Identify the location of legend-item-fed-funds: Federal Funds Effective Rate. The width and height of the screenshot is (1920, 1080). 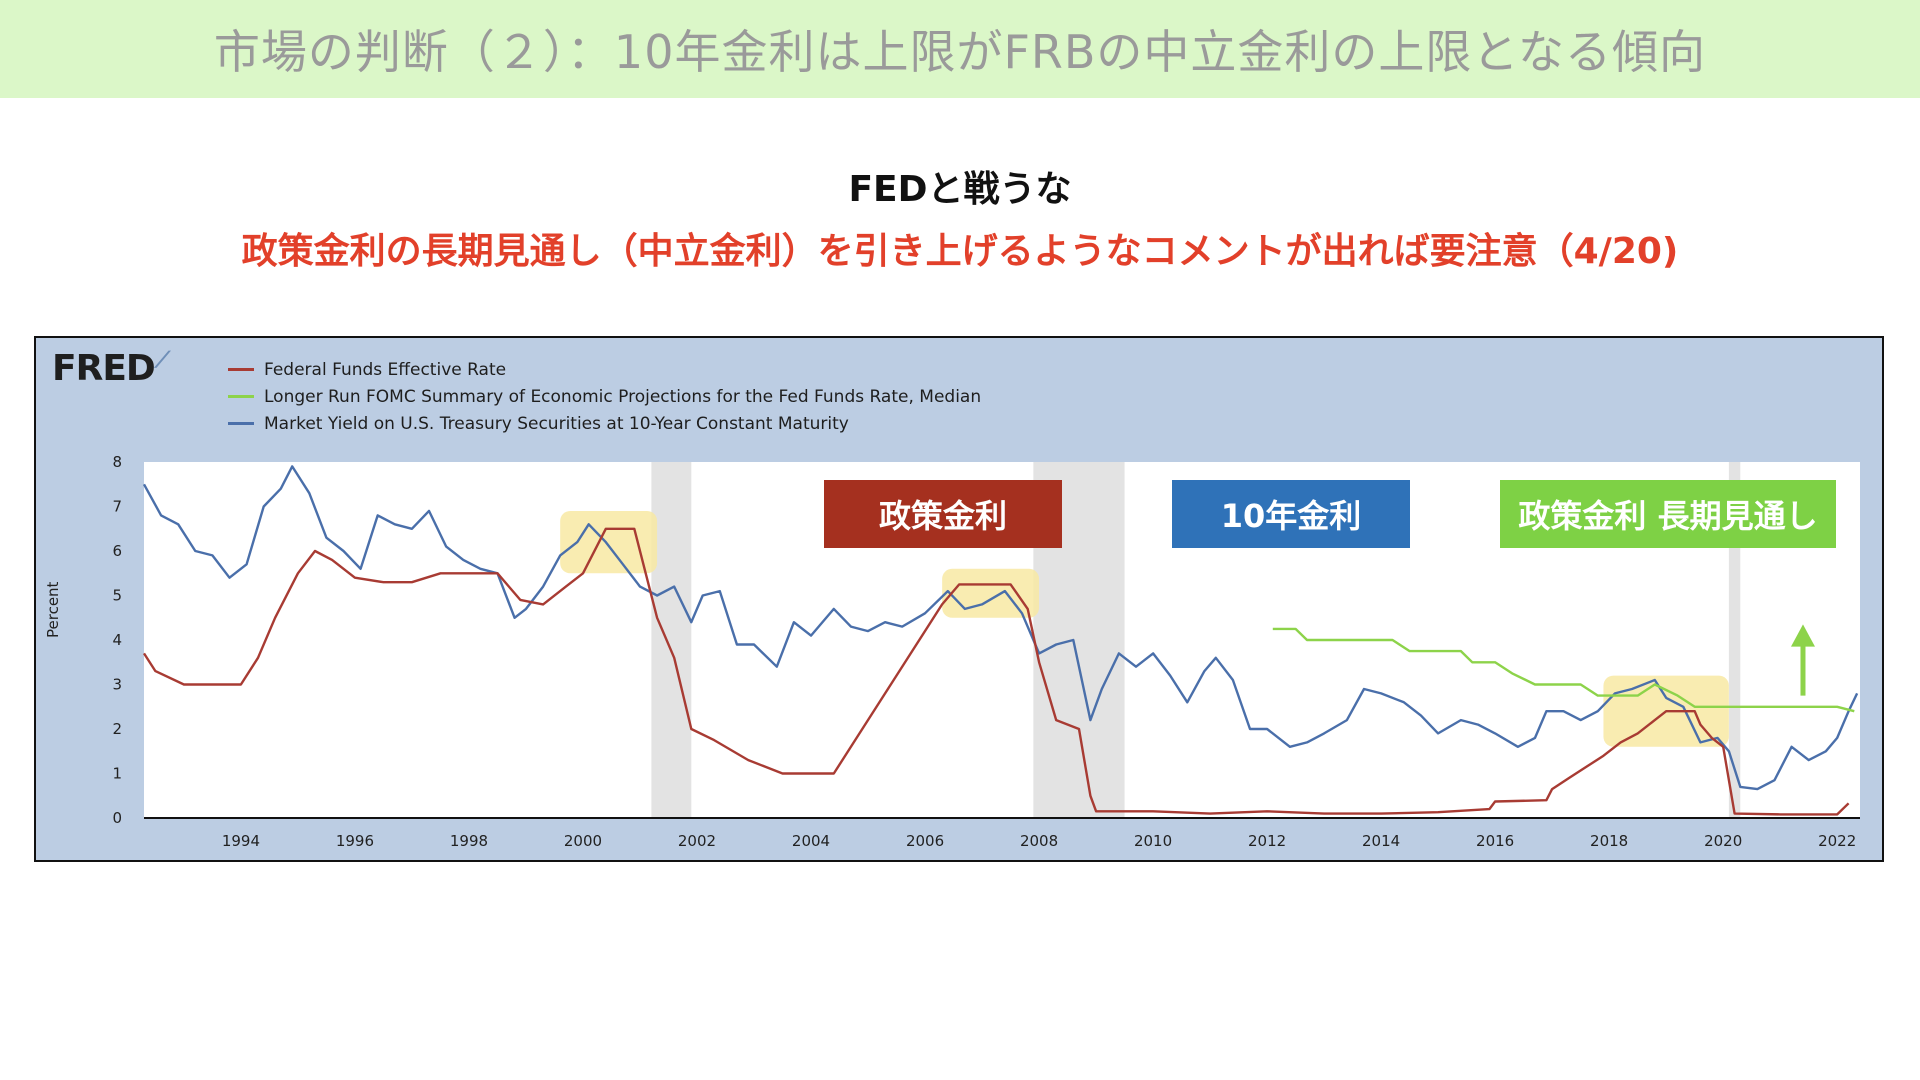
(604, 369).